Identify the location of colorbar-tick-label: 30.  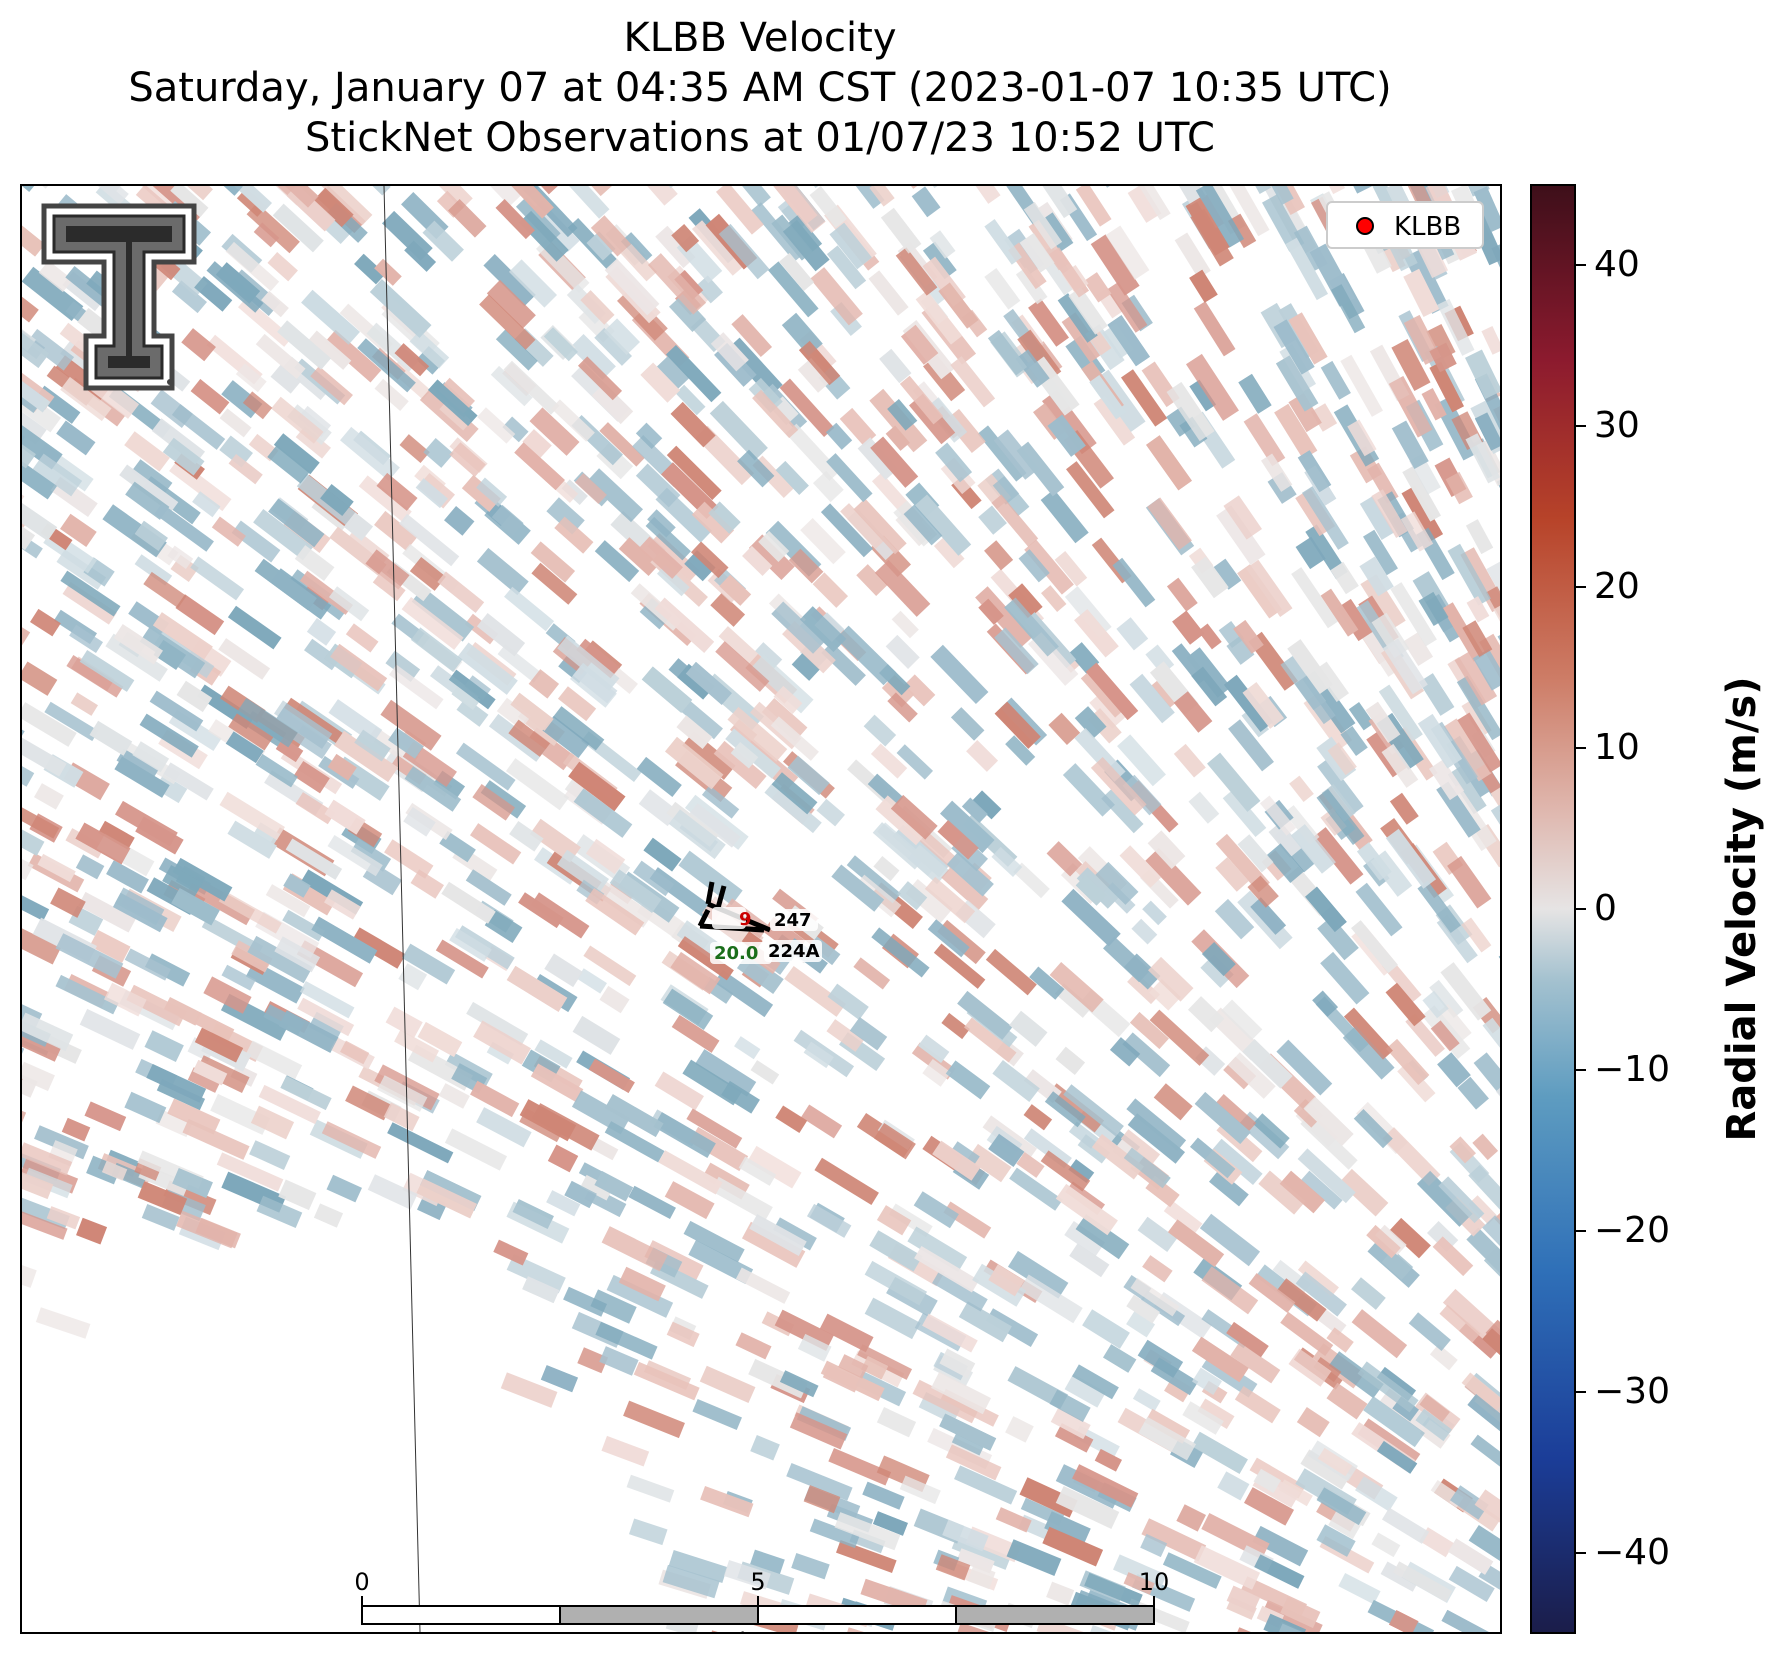
(1617, 425).